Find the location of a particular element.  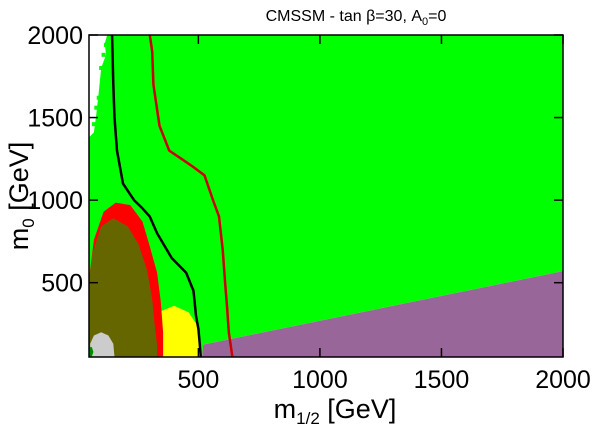

y-tick-label-1500: 1500 is located at coordinates (55, 119).